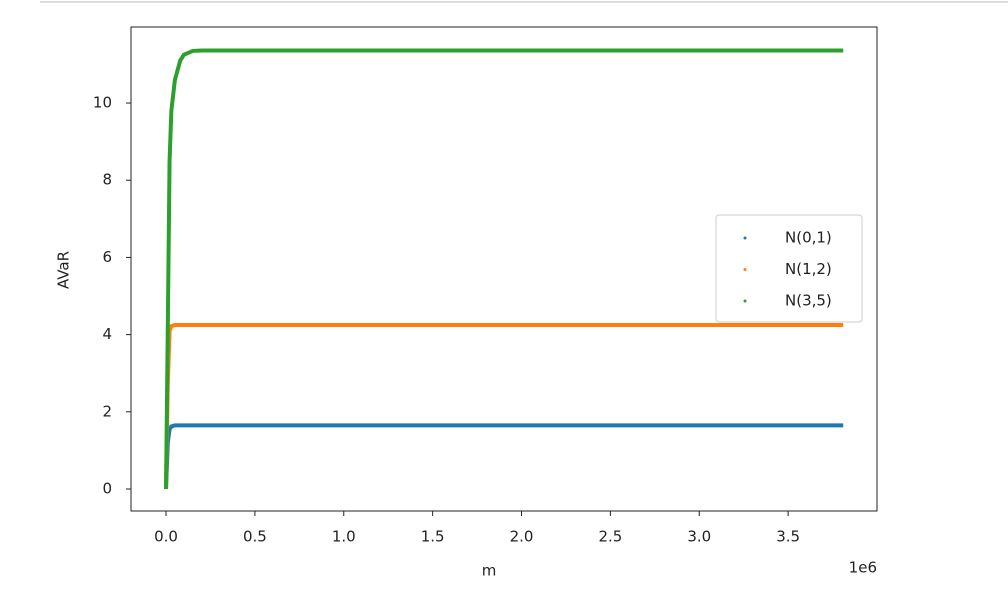 This screenshot has width=1008, height=604. I want to click on x-tick-label: 2.0, so click(522, 537).